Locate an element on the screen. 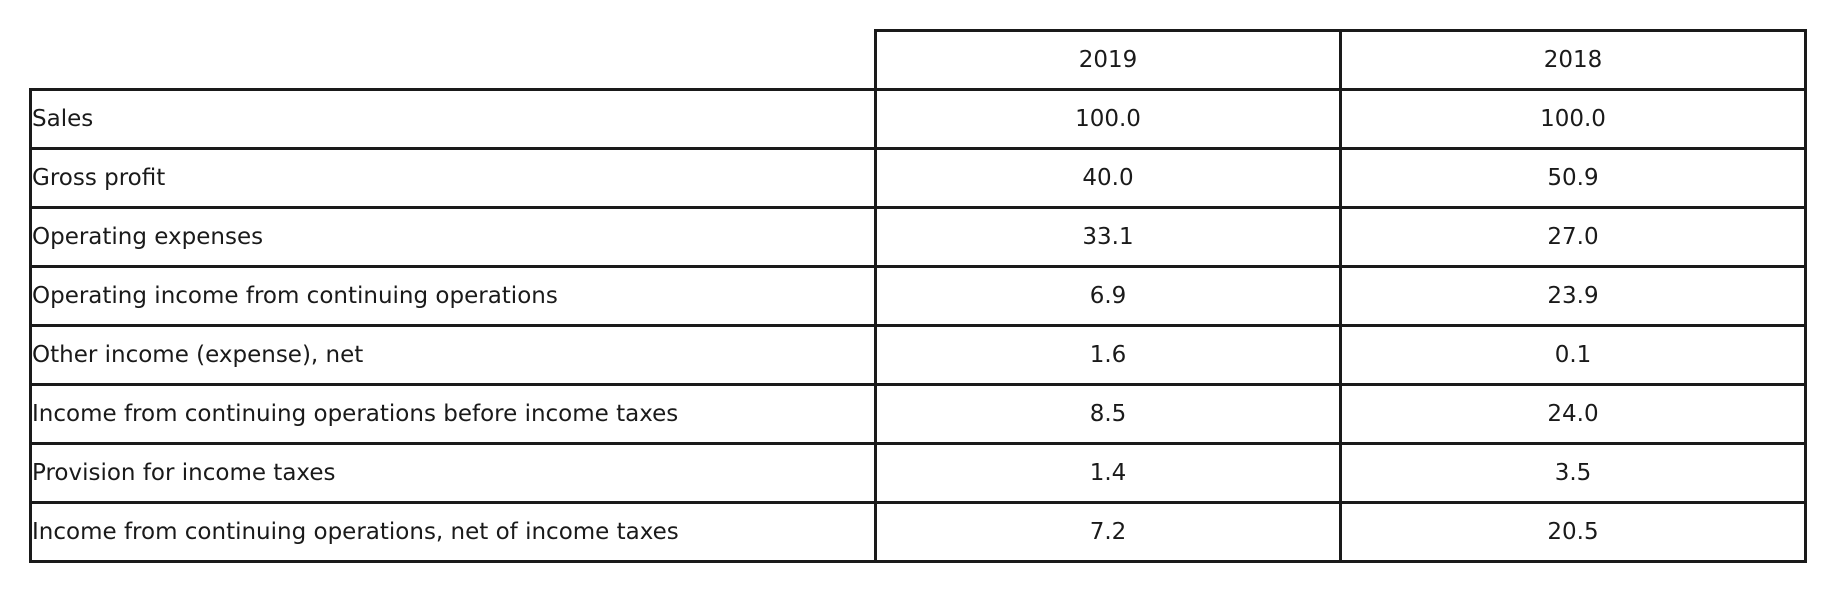 The image size is (1834, 614). cell-value-2019: 6.9 is located at coordinates (1108, 296).